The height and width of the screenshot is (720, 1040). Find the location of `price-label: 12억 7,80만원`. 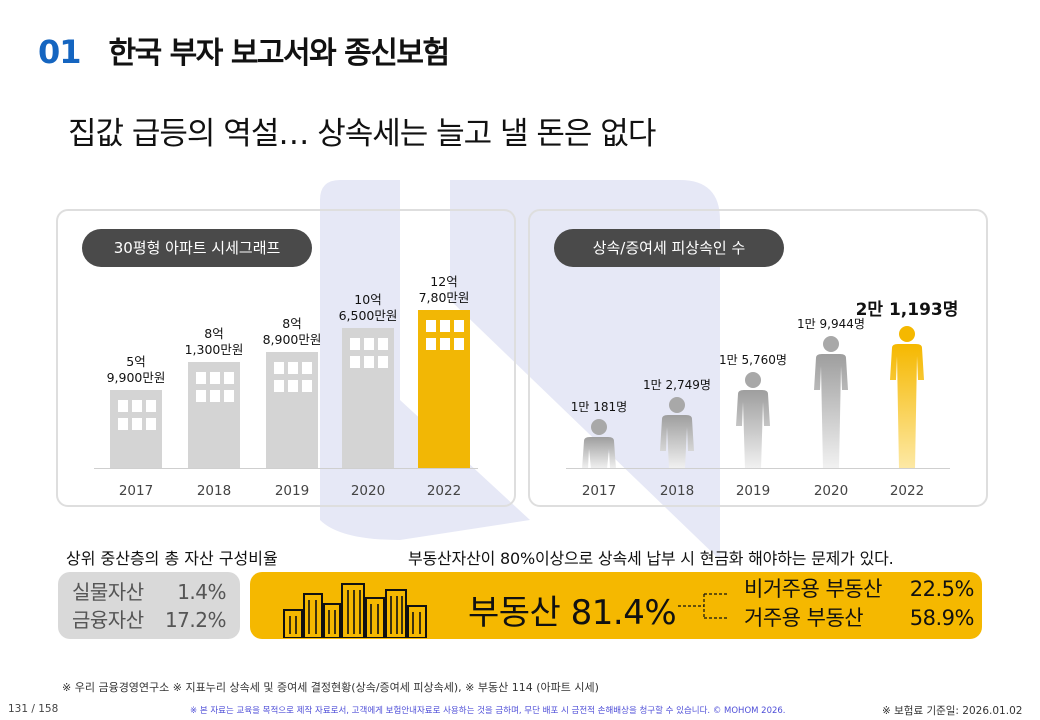

price-label: 12억 7,80만원 is located at coordinates (444, 290).